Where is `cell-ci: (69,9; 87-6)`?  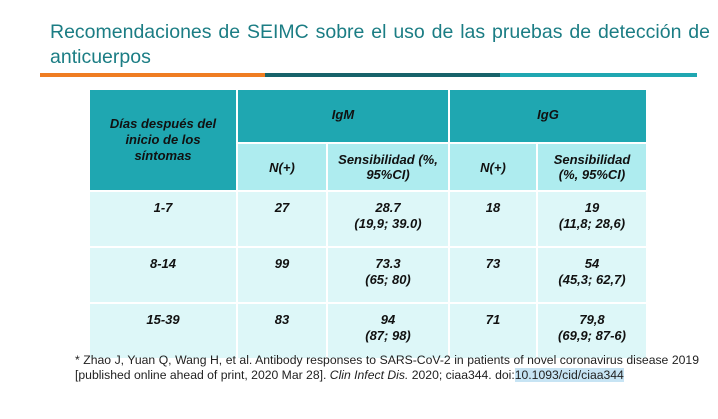 cell-ci: (69,9; 87-6) is located at coordinates (592, 335).